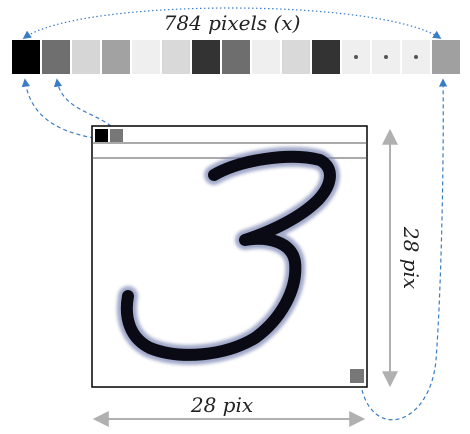  What do you see at coordinates (101, 135) in the screenshot?
I see `image-pixel-first` at bounding box center [101, 135].